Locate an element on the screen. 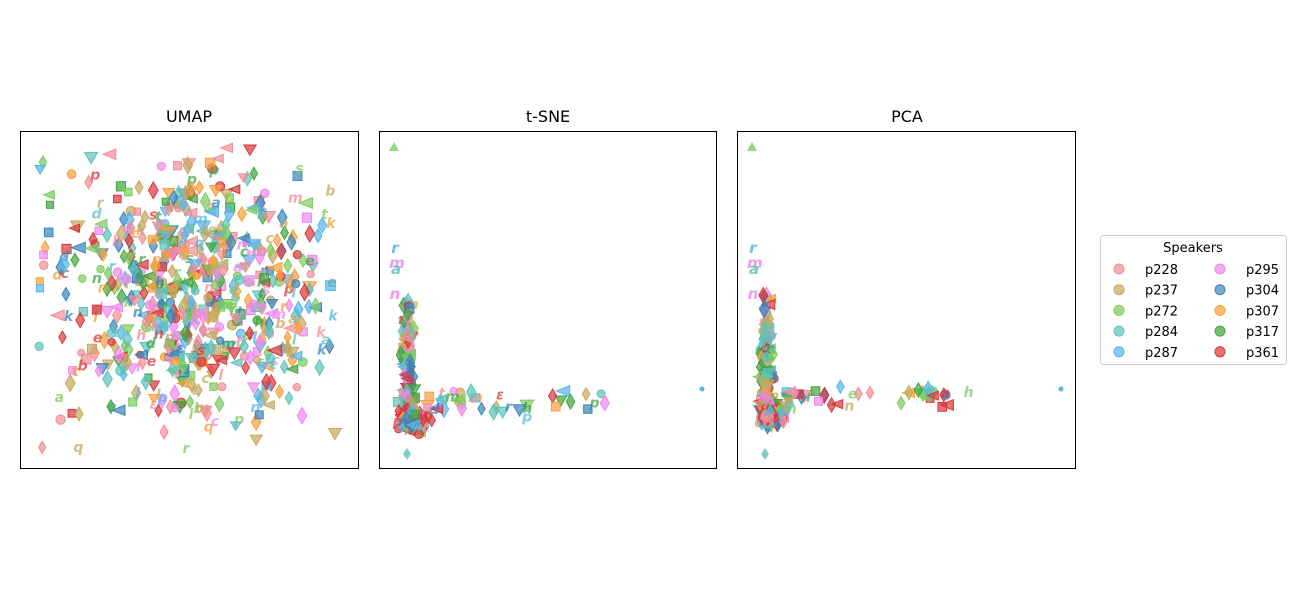  tsne-title: t-SNE is located at coordinates (548, 116).